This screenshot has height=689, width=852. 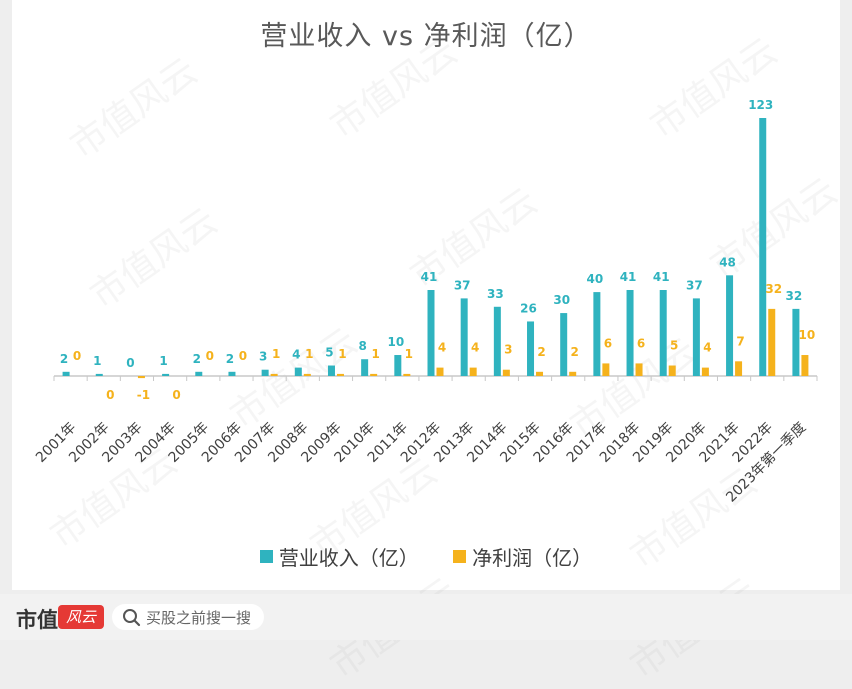 What do you see at coordinates (495, 294) in the screenshot?
I see `revenue-data-label: 33` at bounding box center [495, 294].